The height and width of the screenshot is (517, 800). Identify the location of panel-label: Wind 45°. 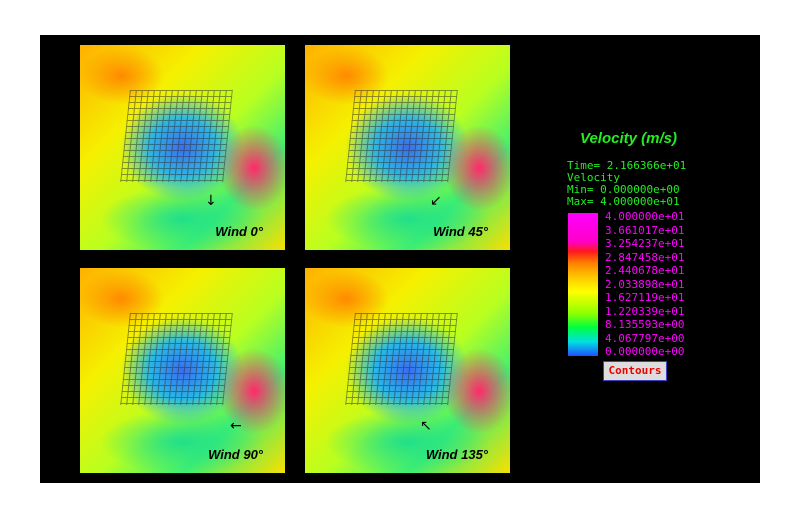
(460, 231).